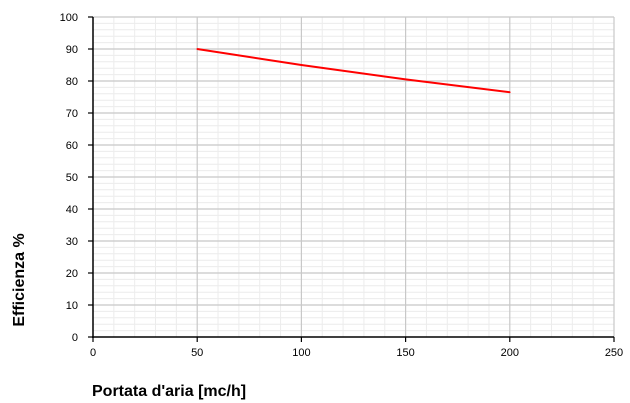  What do you see at coordinates (356, 348) in the screenshot?
I see `x-axis-ticks: 0 50 100 150 200 250` at bounding box center [356, 348].